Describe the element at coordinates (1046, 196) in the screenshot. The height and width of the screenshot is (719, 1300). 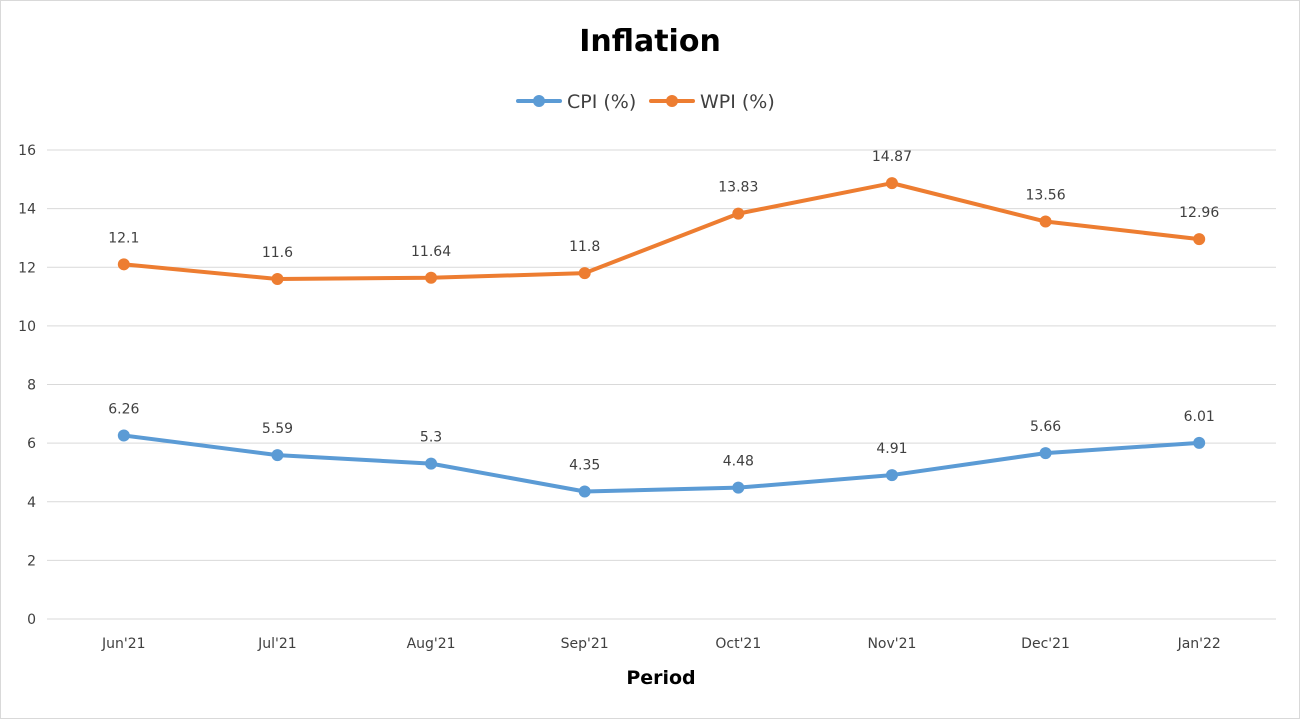
I see `data-label-wpi-6: 13.56` at that location.